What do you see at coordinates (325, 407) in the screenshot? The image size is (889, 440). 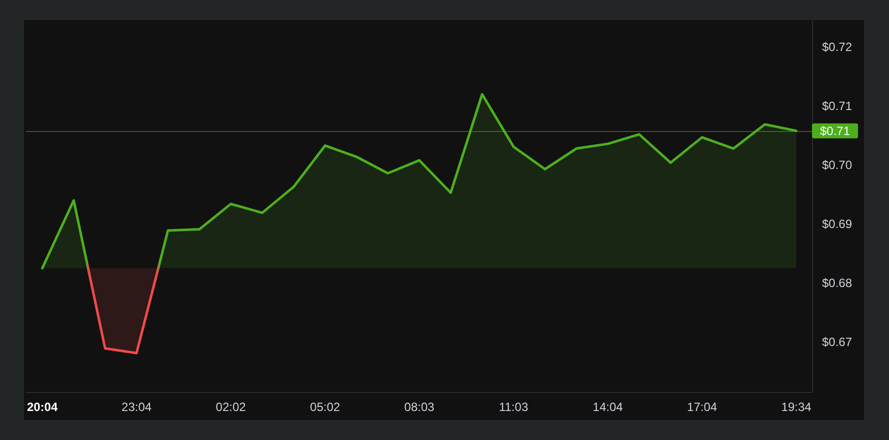 I see `x-tick-label: 05:02` at bounding box center [325, 407].